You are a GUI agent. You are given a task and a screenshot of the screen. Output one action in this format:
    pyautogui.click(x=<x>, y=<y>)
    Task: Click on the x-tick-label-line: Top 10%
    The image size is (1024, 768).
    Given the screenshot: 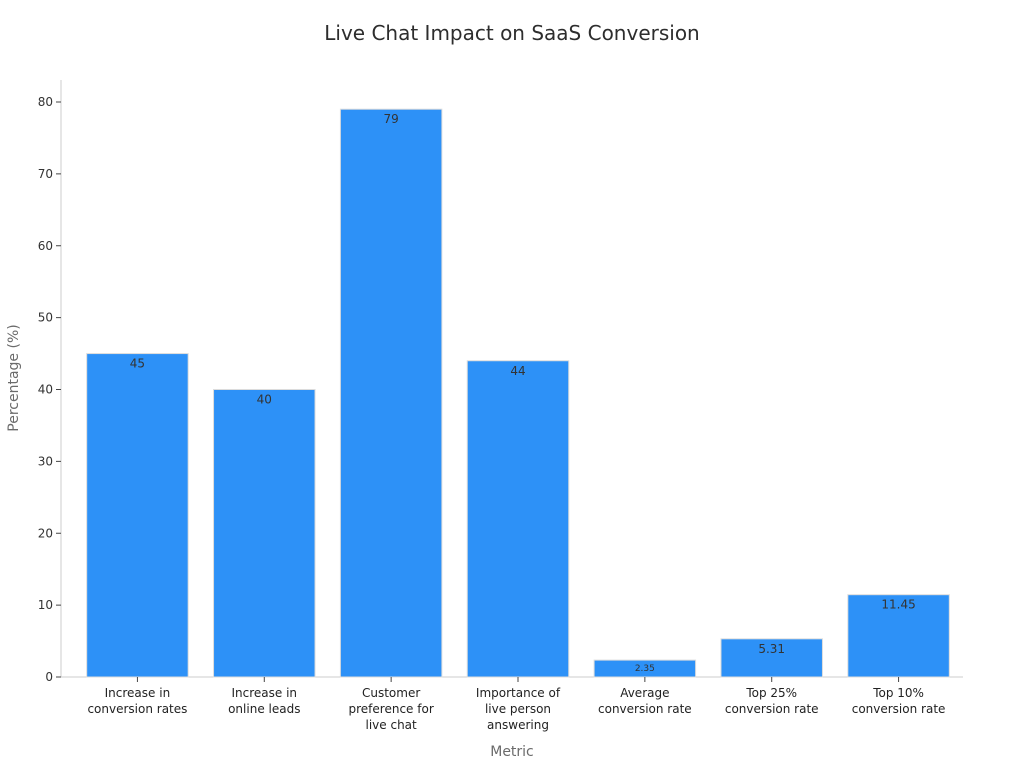 What is the action you would take?
    pyautogui.click(x=898, y=693)
    